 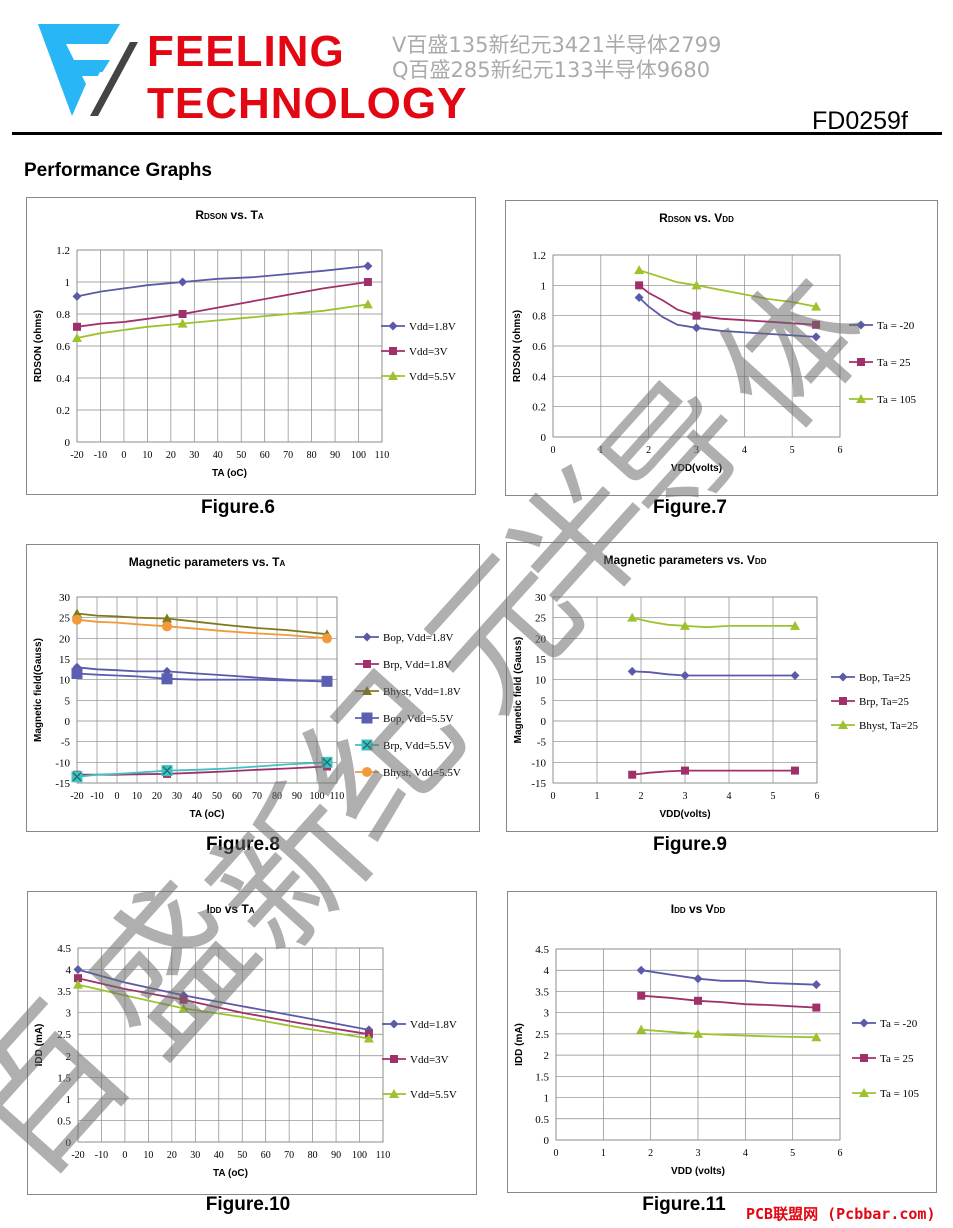 What do you see at coordinates (358, 455) in the screenshot?
I see `x-tick-label: 100` at bounding box center [358, 455].